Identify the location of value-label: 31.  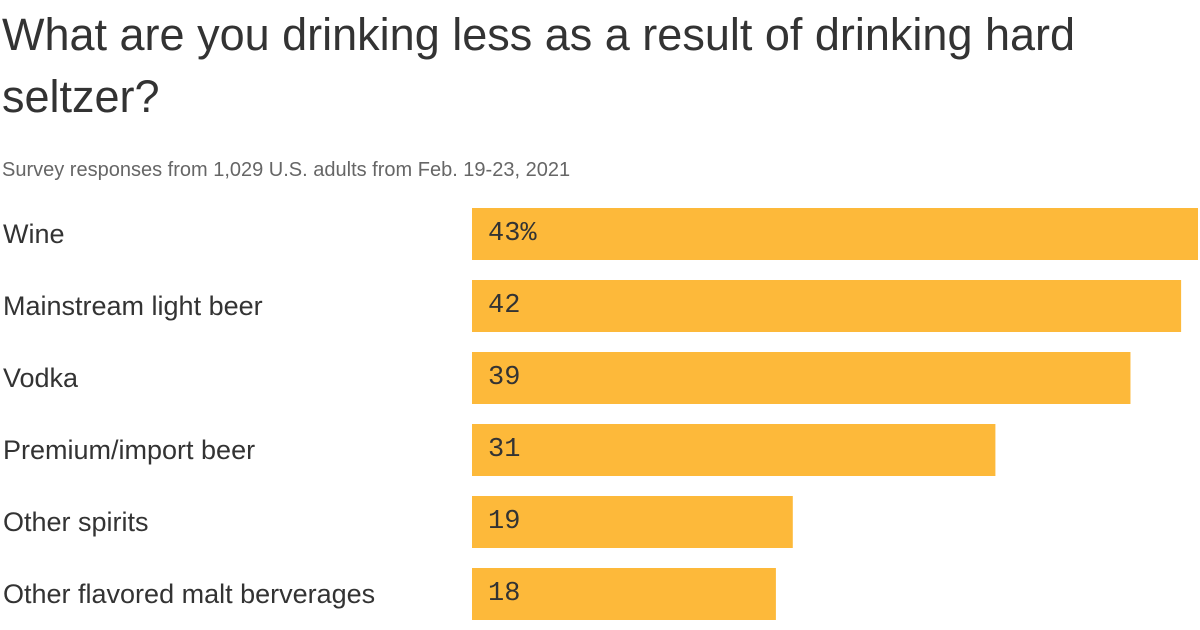
(504, 450).